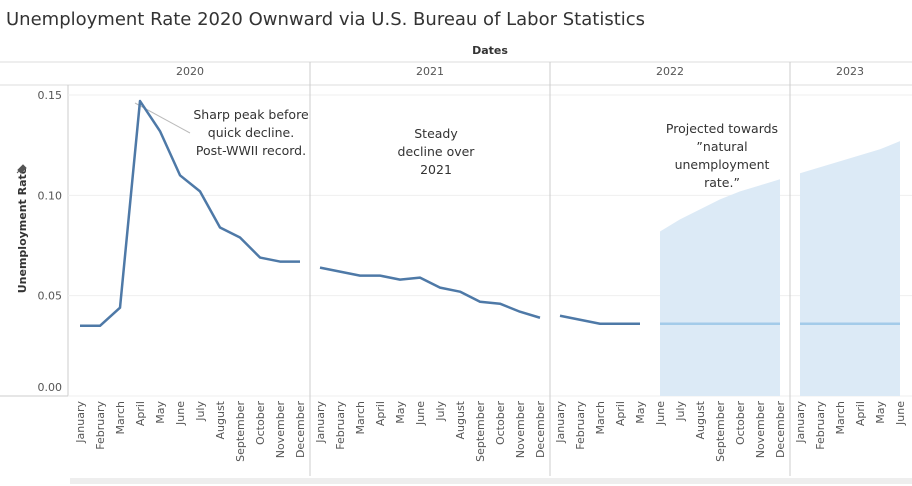  I want to click on annotation-line: Post-WWII record., so click(251, 150).